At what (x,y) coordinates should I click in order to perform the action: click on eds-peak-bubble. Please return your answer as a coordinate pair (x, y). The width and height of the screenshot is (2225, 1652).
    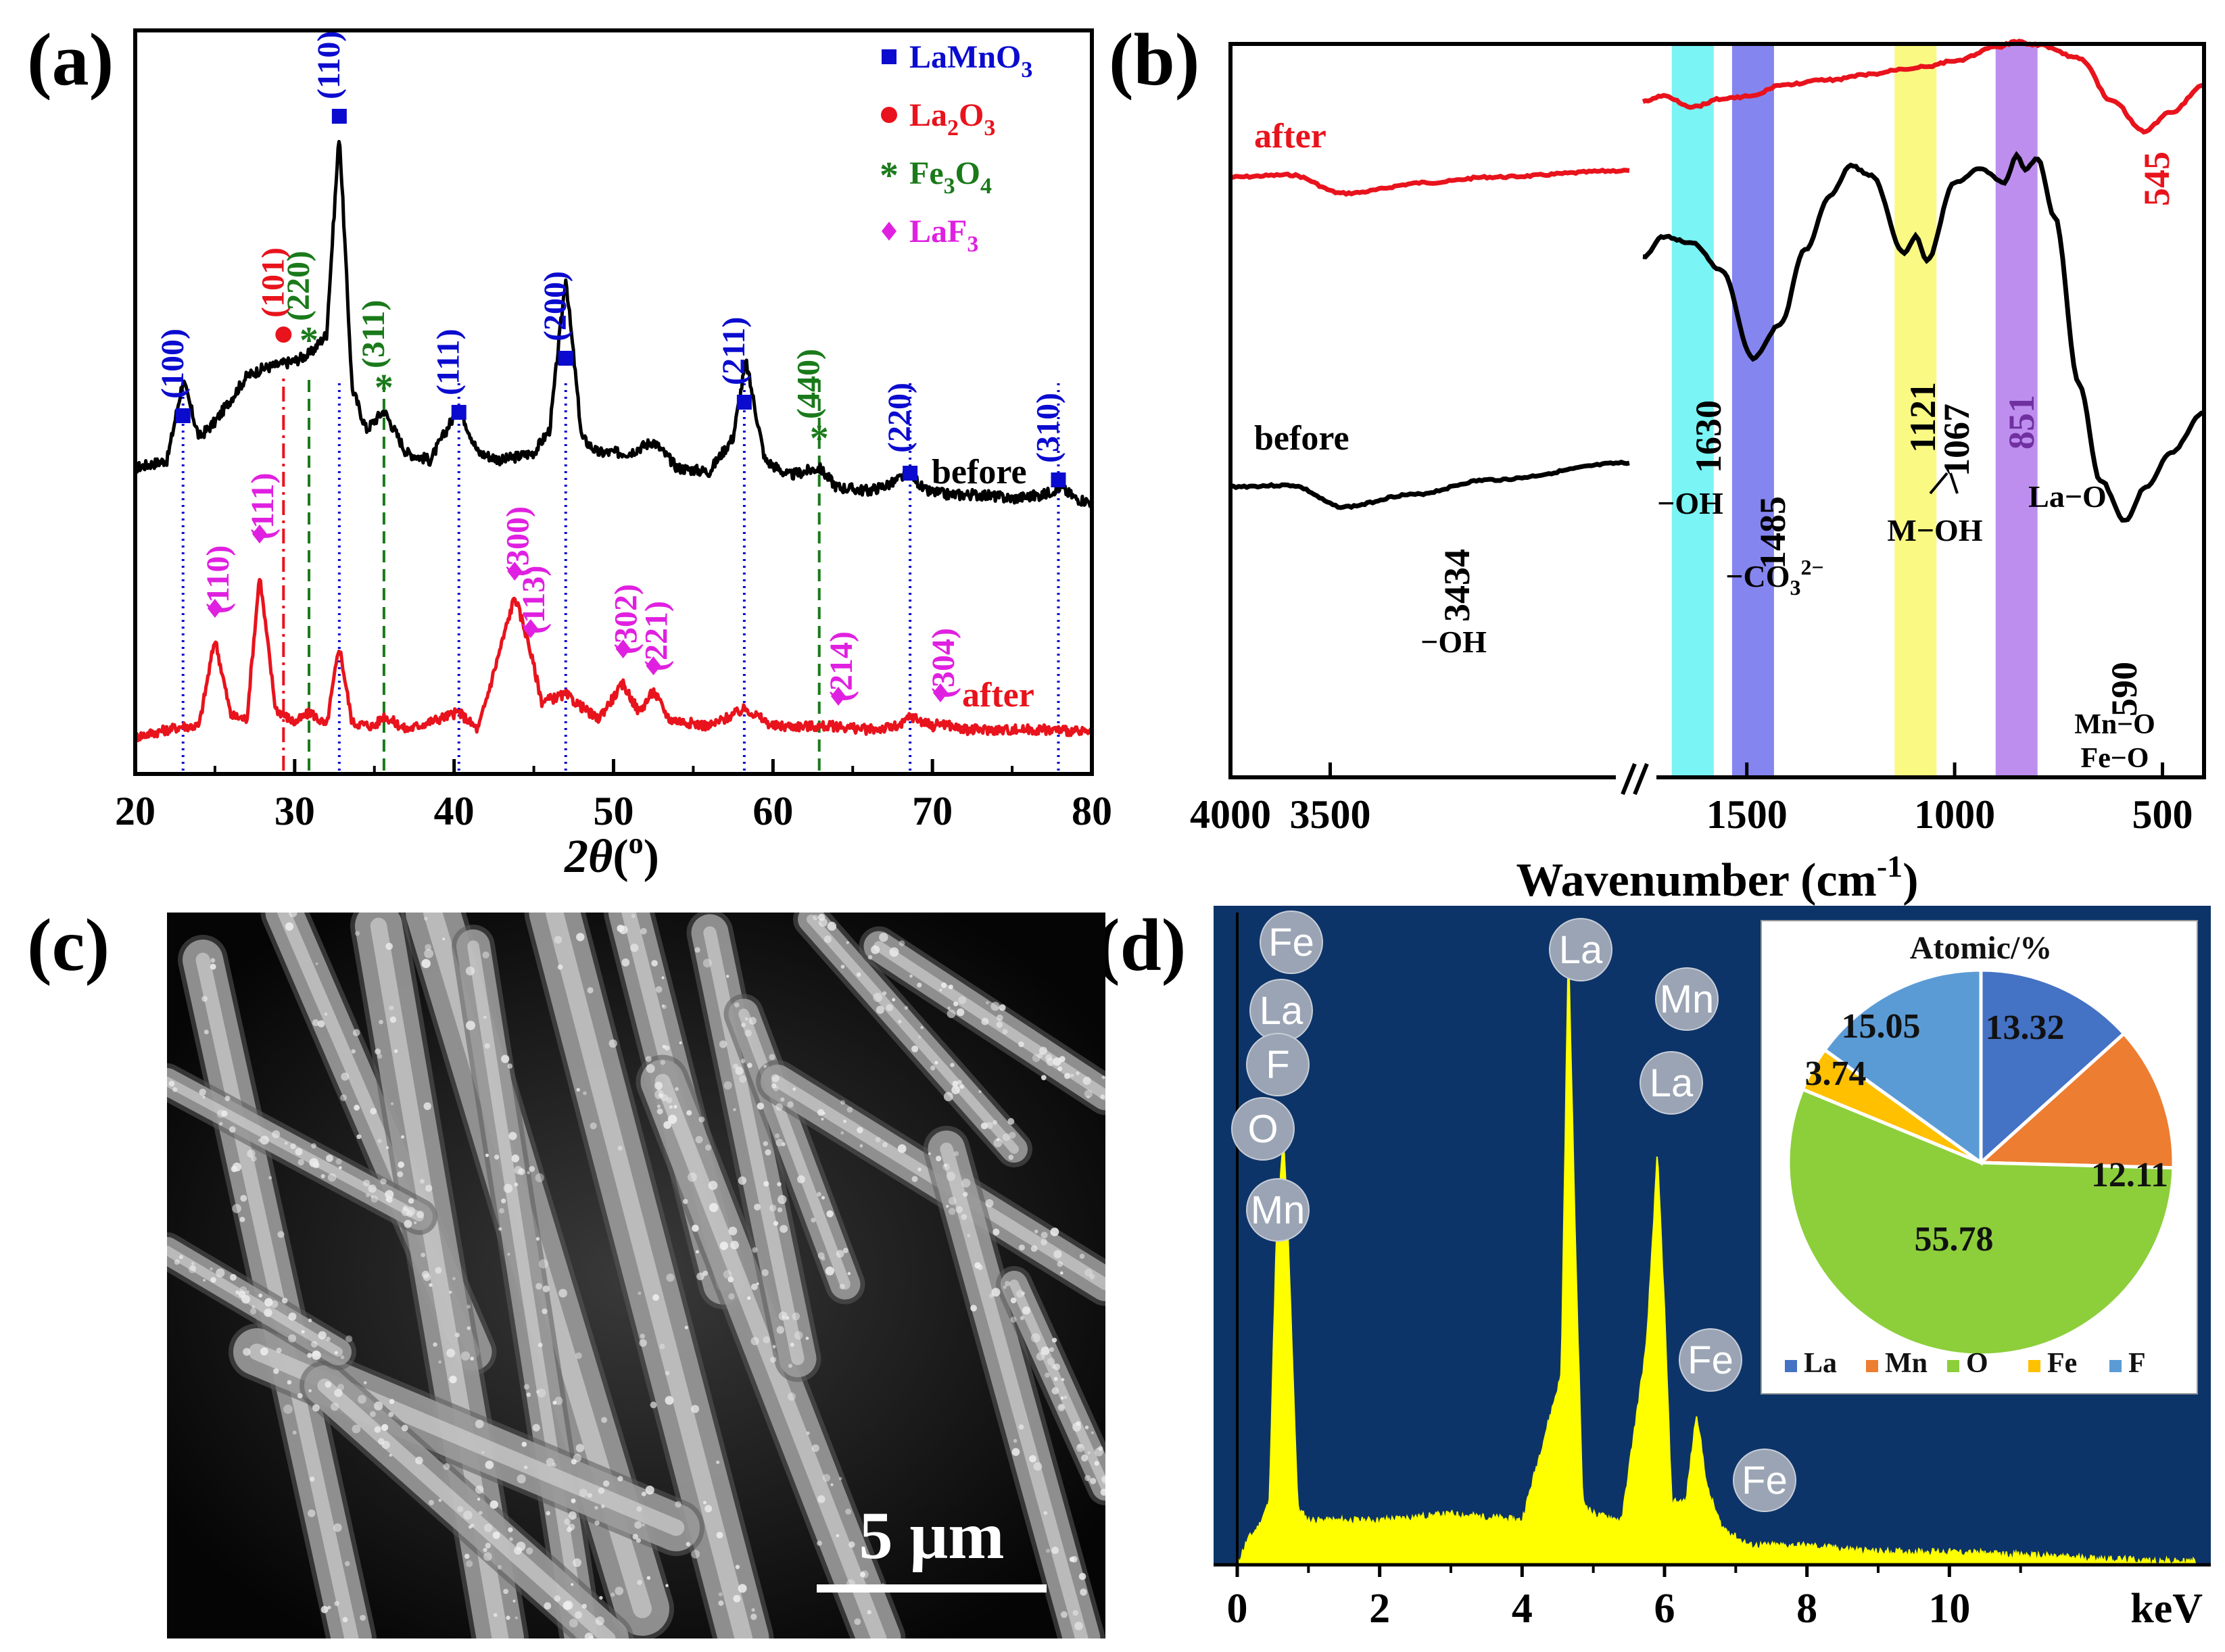
    Looking at the image, I should click on (1291, 942).